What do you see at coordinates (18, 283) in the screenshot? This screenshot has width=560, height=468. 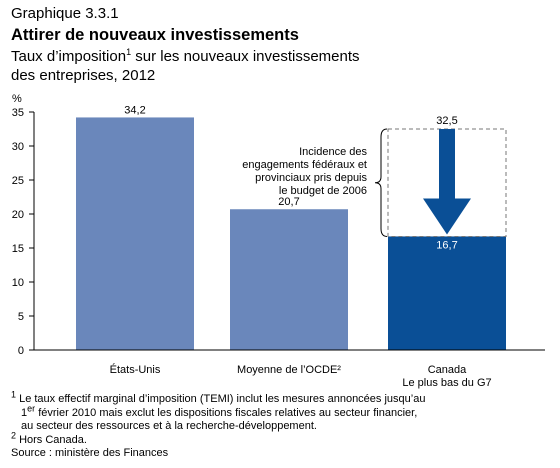 I see `y-tick-label: 10` at bounding box center [18, 283].